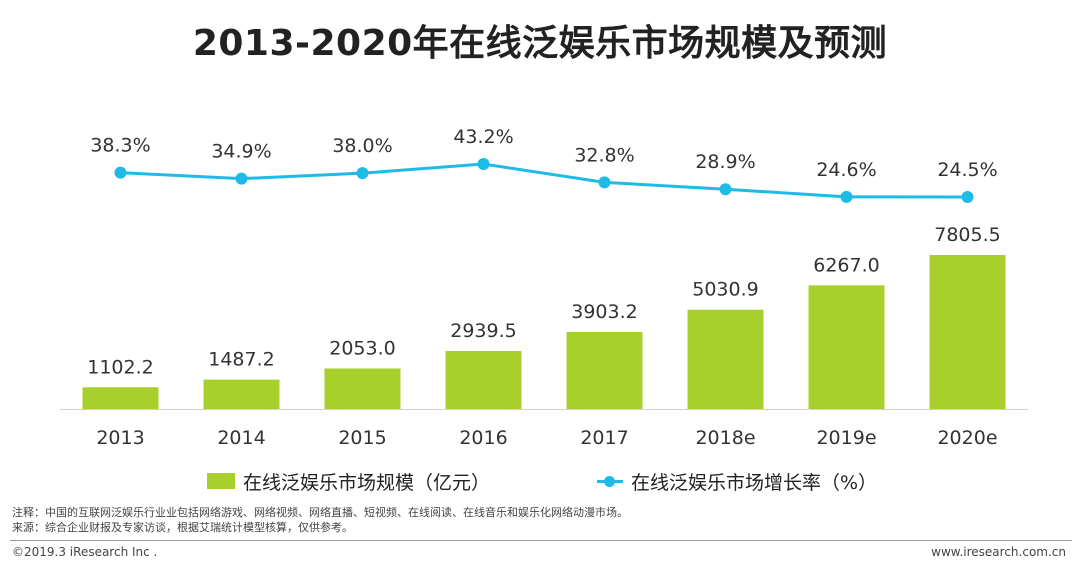  Describe the element at coordinates (120, 146) in the screenshot. I see `growth-rate-label: 38.3%` at that location.